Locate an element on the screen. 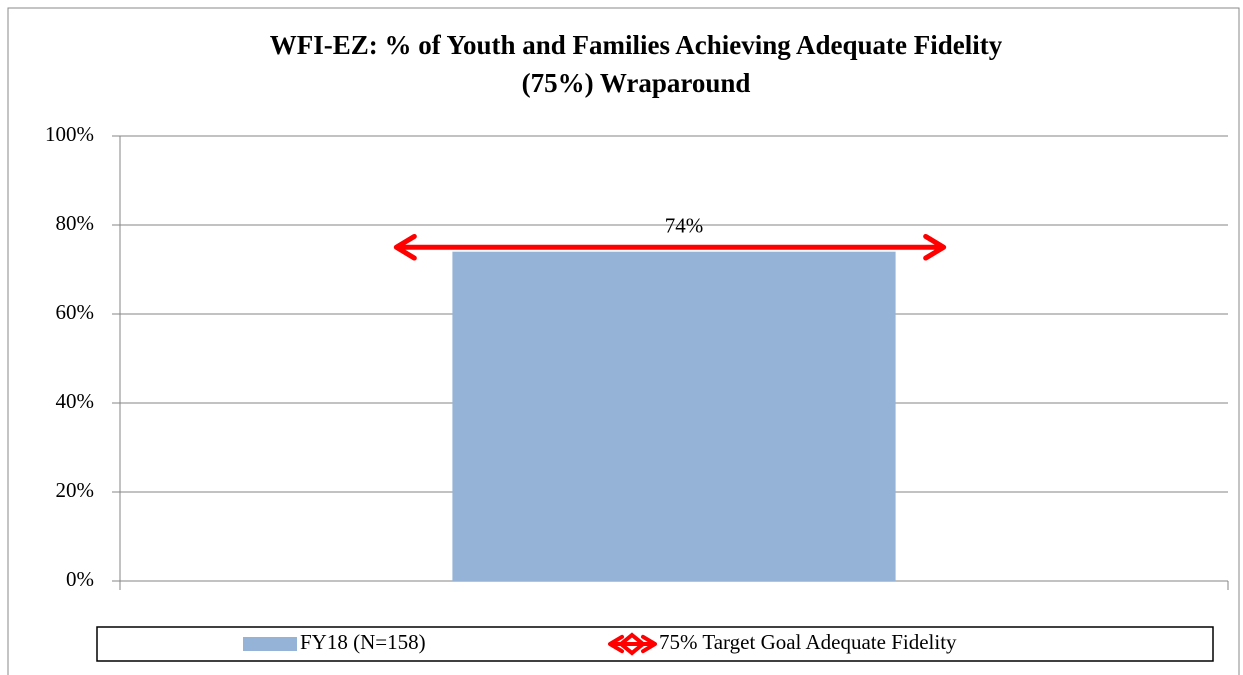 This screenshot has height=675, width=1243. y-tick-label: 80% is located at coordinates (75, 223).